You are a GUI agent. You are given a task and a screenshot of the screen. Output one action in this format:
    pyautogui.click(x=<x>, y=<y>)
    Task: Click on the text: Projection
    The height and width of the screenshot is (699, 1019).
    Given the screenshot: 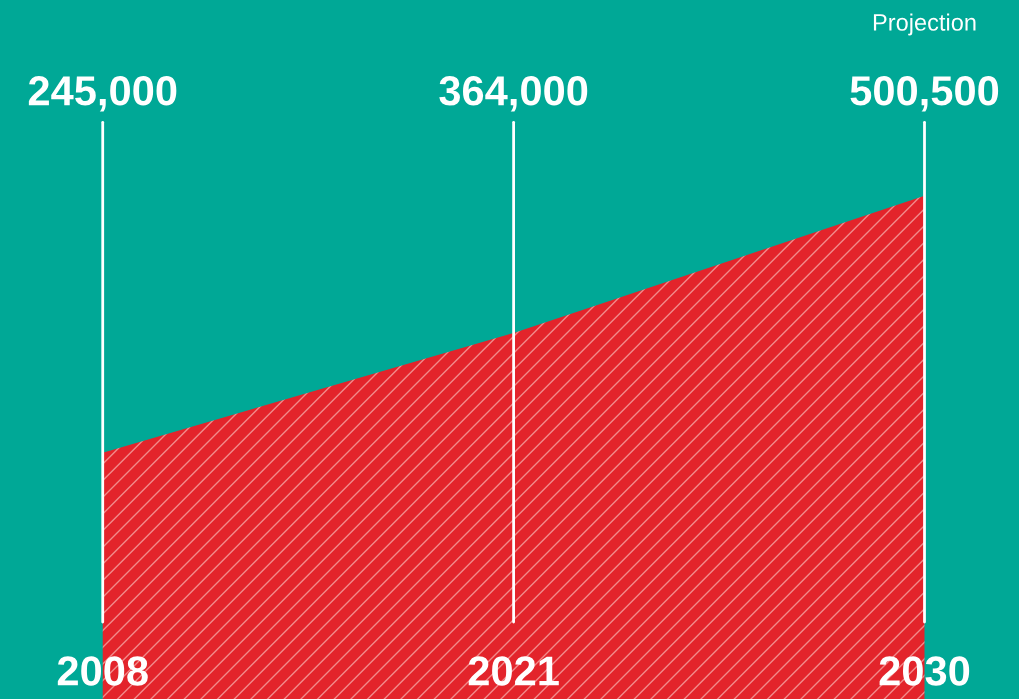 What is the action you would take?
    pyautogui.click(x=924, y=24)
    